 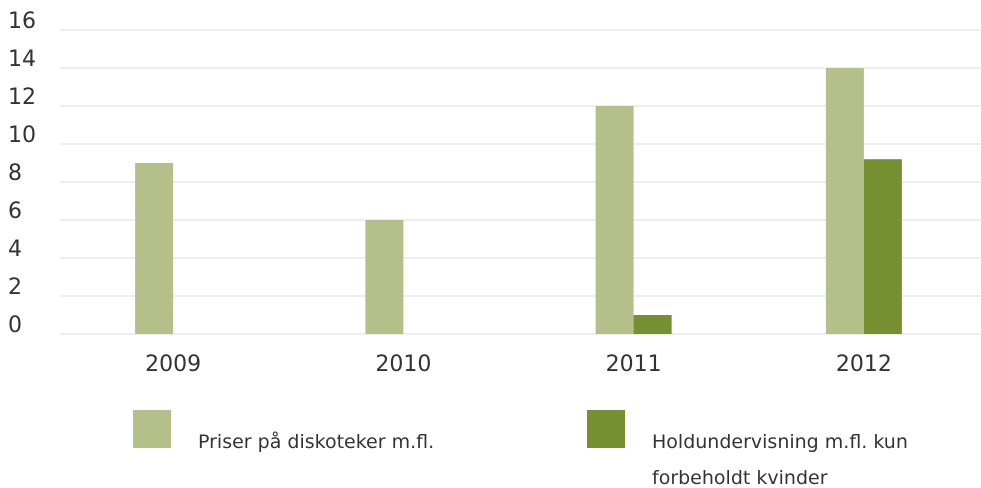 What do you see at coordinates (15, 211) in the screenshot?
I see `y-tick-label: 6` at bounding box center [15, 211].